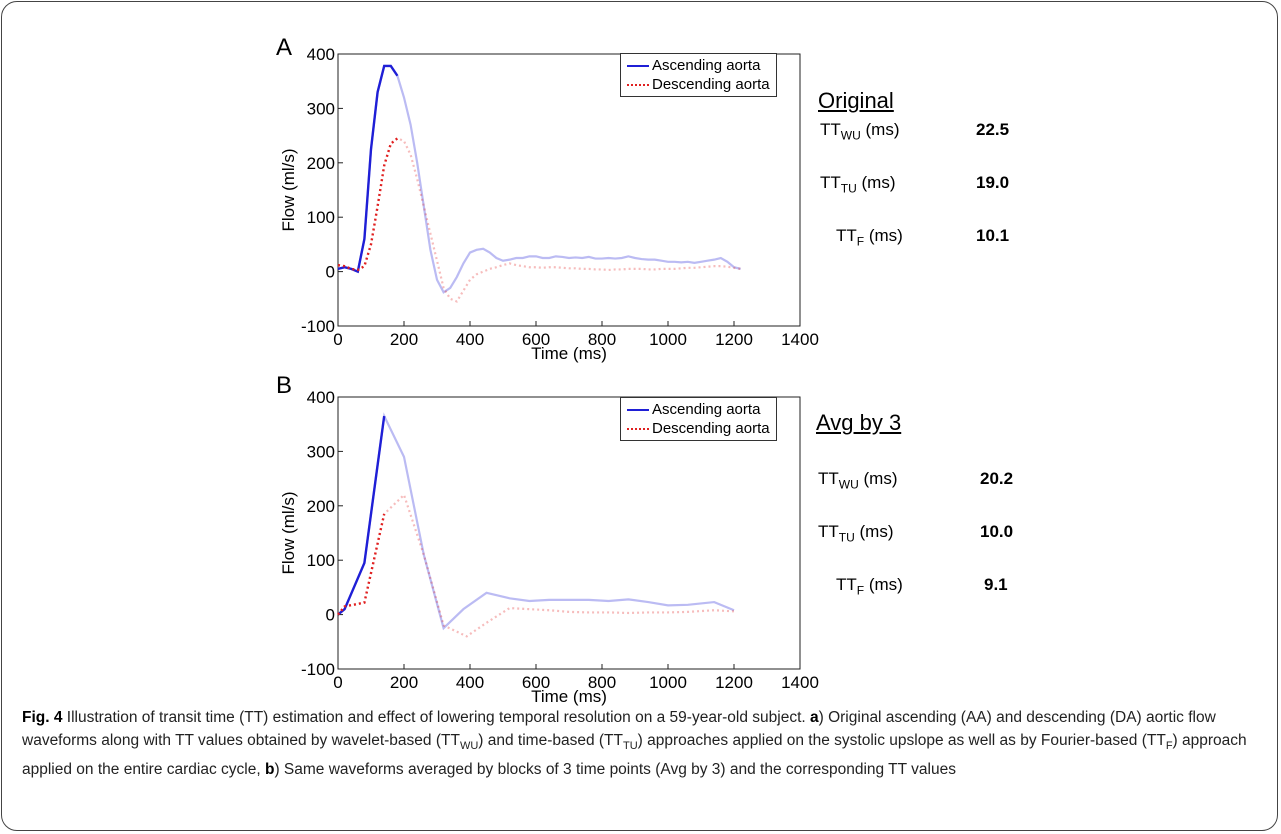 The height and width of the screenshot is (834, 1281). What do you see at coordinates (284, 47) in the screenshot?
I see `panel-letter-a: A` at bounding box center [284, 47].